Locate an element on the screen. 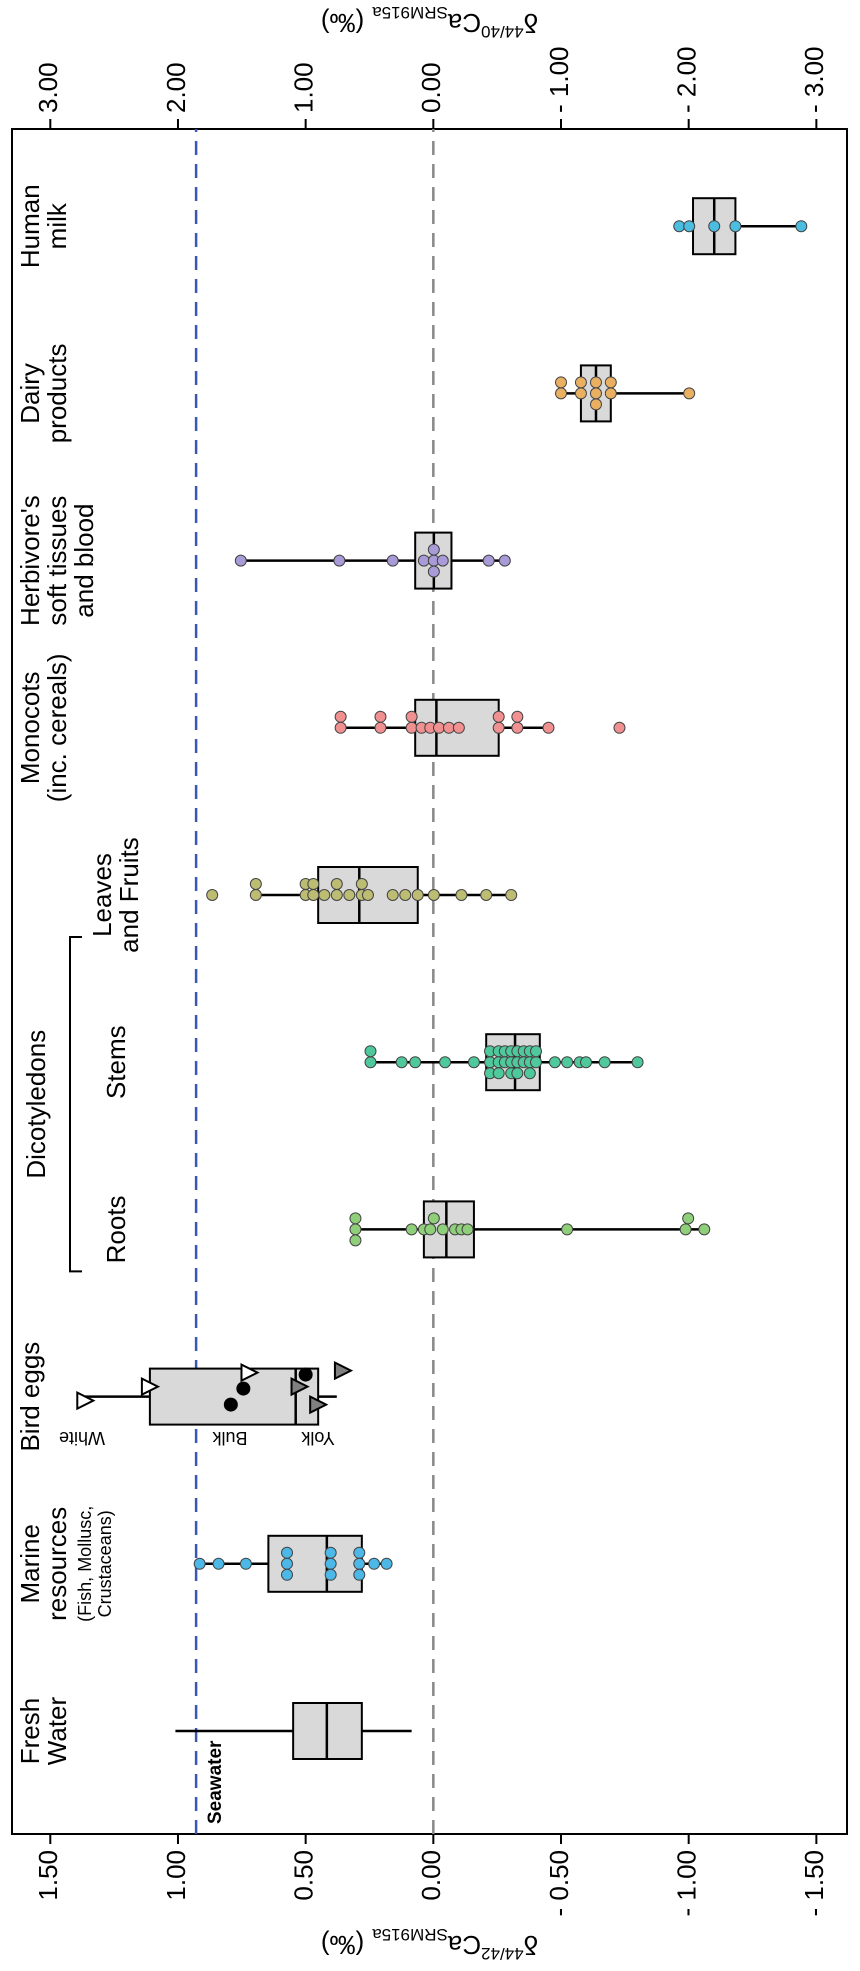  y2-axis-title-sup: 44/40 is located at coordinates (502, 31).